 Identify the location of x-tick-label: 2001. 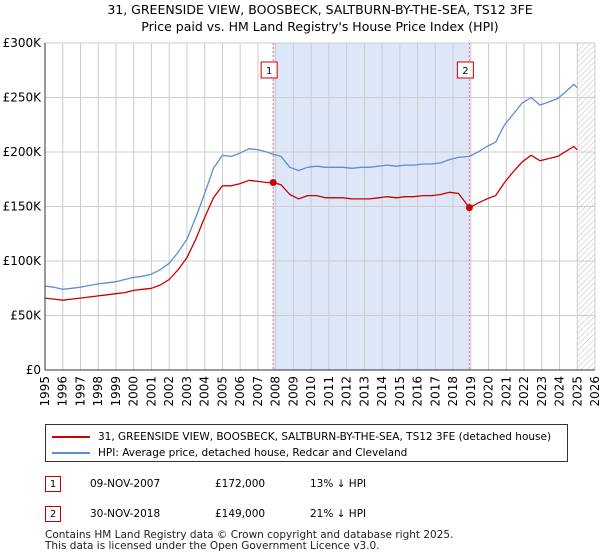
(151, 391).